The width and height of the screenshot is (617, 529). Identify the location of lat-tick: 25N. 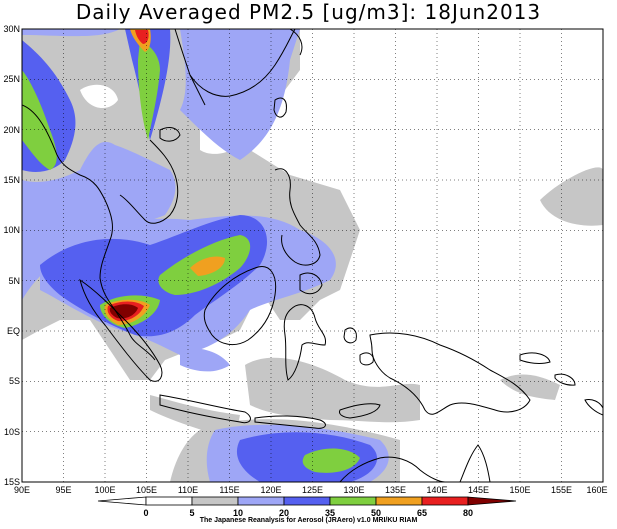
(11, 79).